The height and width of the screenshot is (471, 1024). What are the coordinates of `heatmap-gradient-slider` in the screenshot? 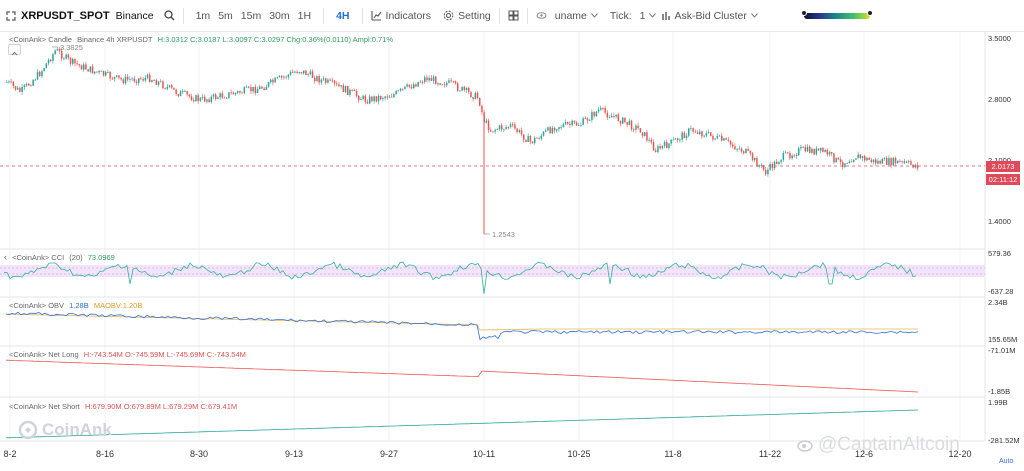 It's located at (836, 14).